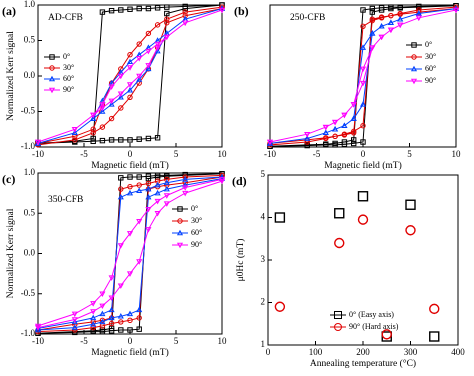 Image resolution: width=474 pixels, height=376 pixels. I want to click on y-tick-label: 0.0, so click(30, 75).